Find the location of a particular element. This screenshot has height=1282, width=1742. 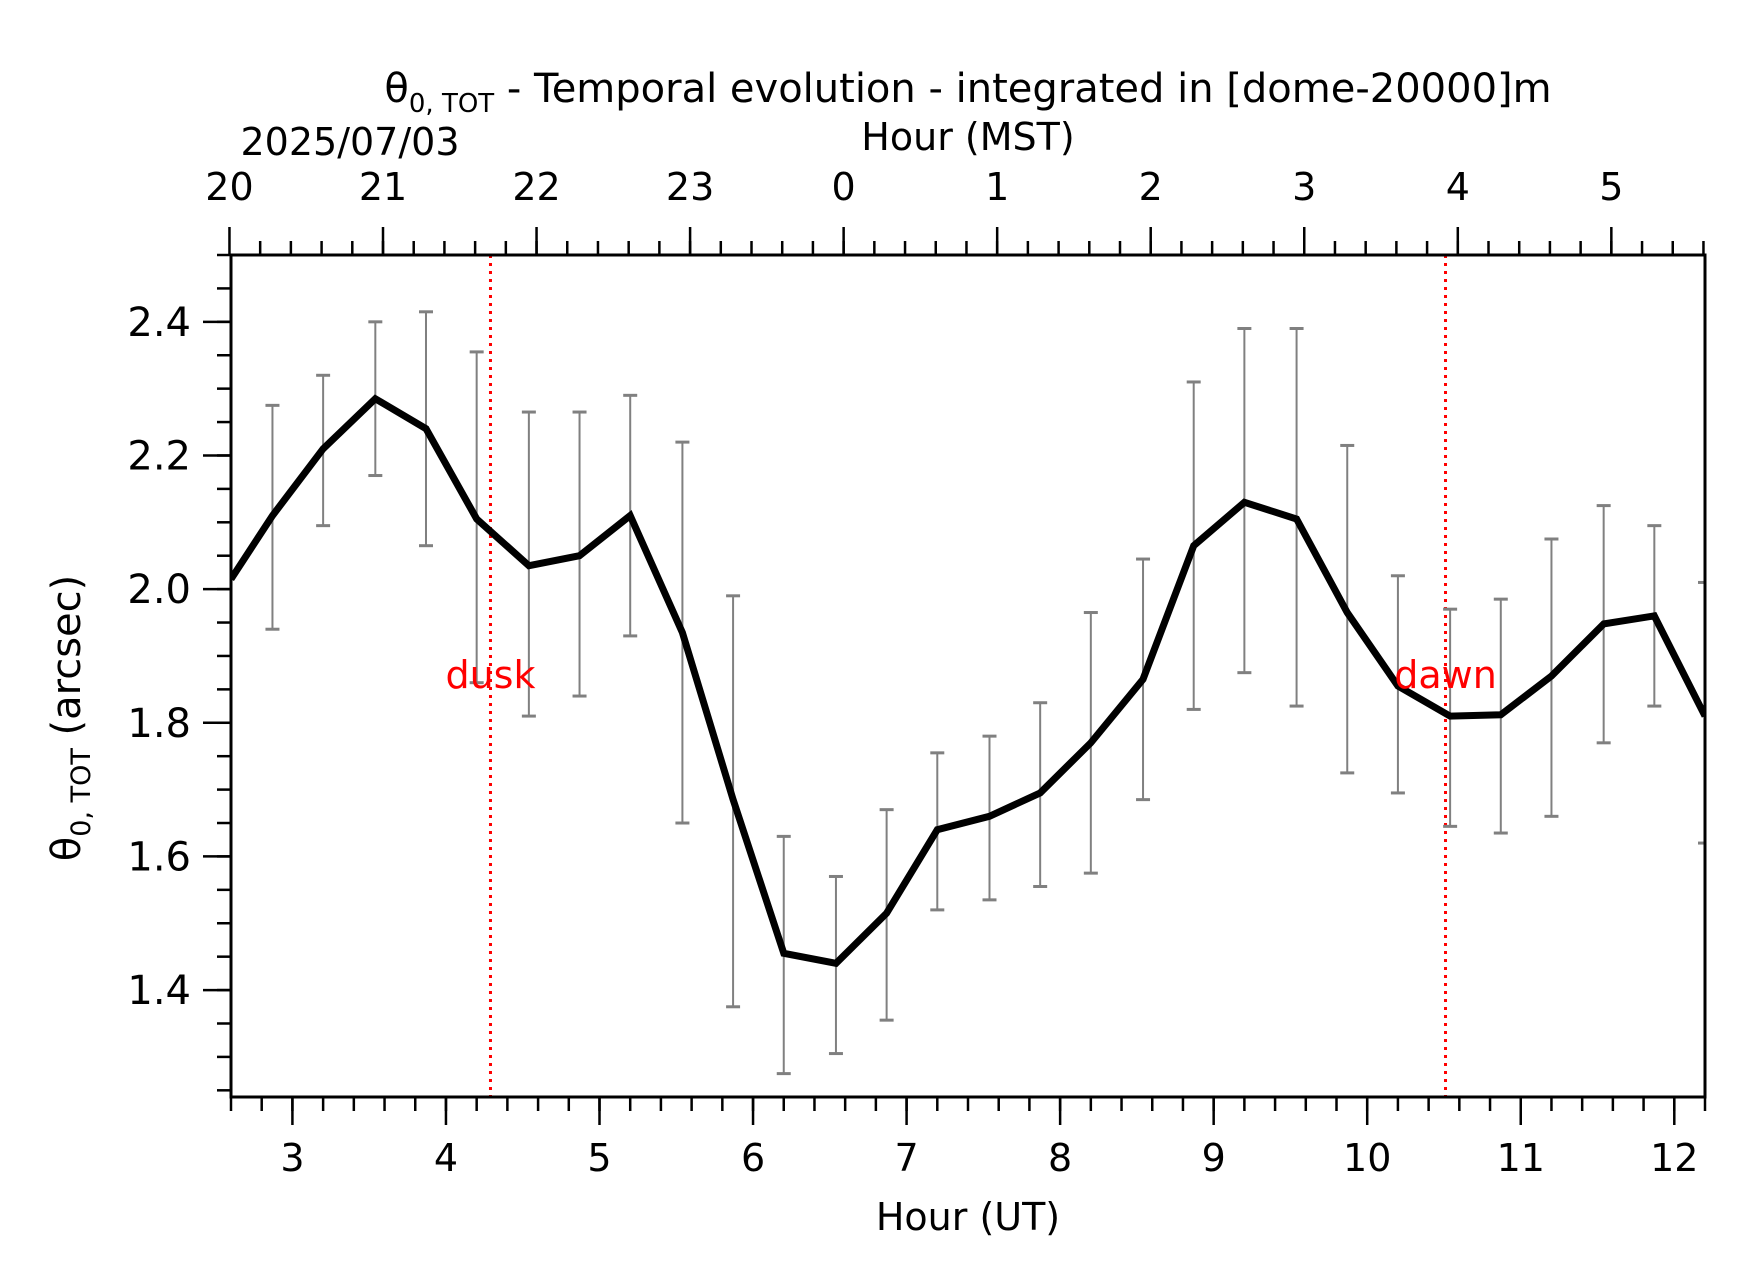

x-tick-label: 11 is located at coordinates (1521, 1158).